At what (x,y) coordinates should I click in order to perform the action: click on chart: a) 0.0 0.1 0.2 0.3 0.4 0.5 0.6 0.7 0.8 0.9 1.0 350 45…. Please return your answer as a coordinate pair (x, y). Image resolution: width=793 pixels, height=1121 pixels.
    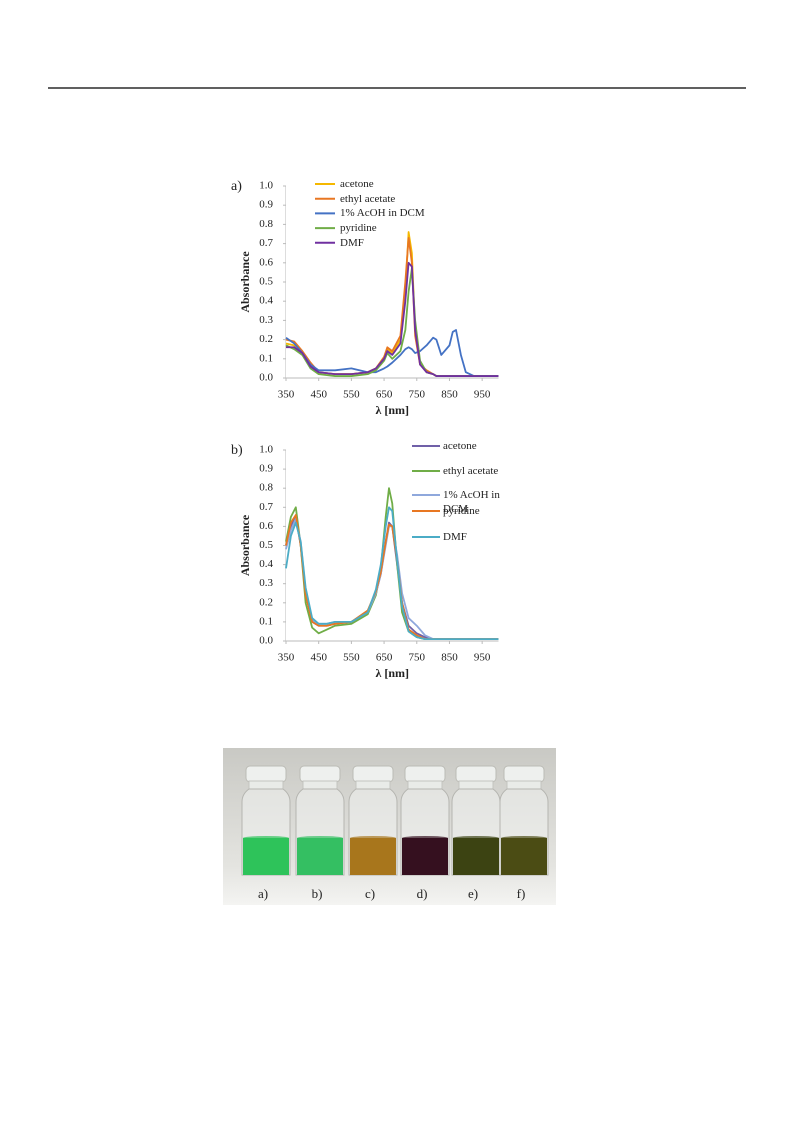
    Looking at the image, I should click on (365, 297).